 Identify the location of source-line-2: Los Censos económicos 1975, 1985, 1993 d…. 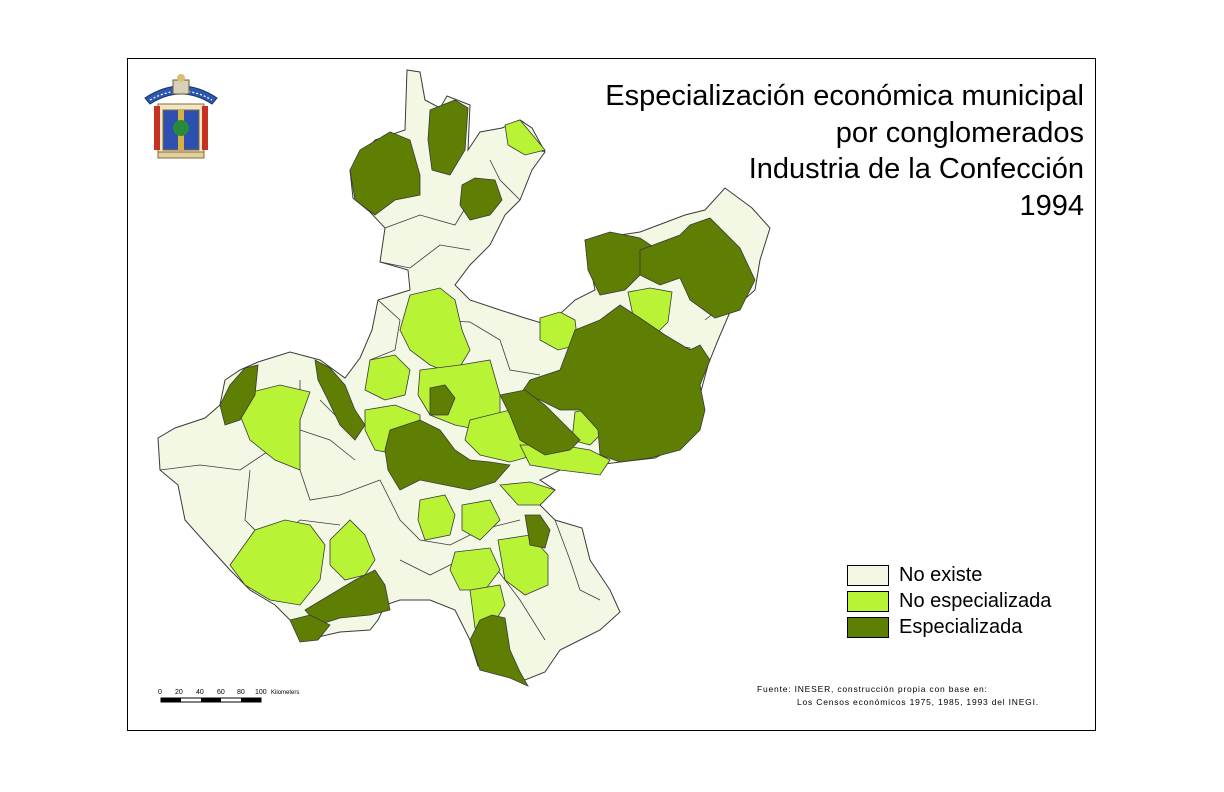
(918, 702).